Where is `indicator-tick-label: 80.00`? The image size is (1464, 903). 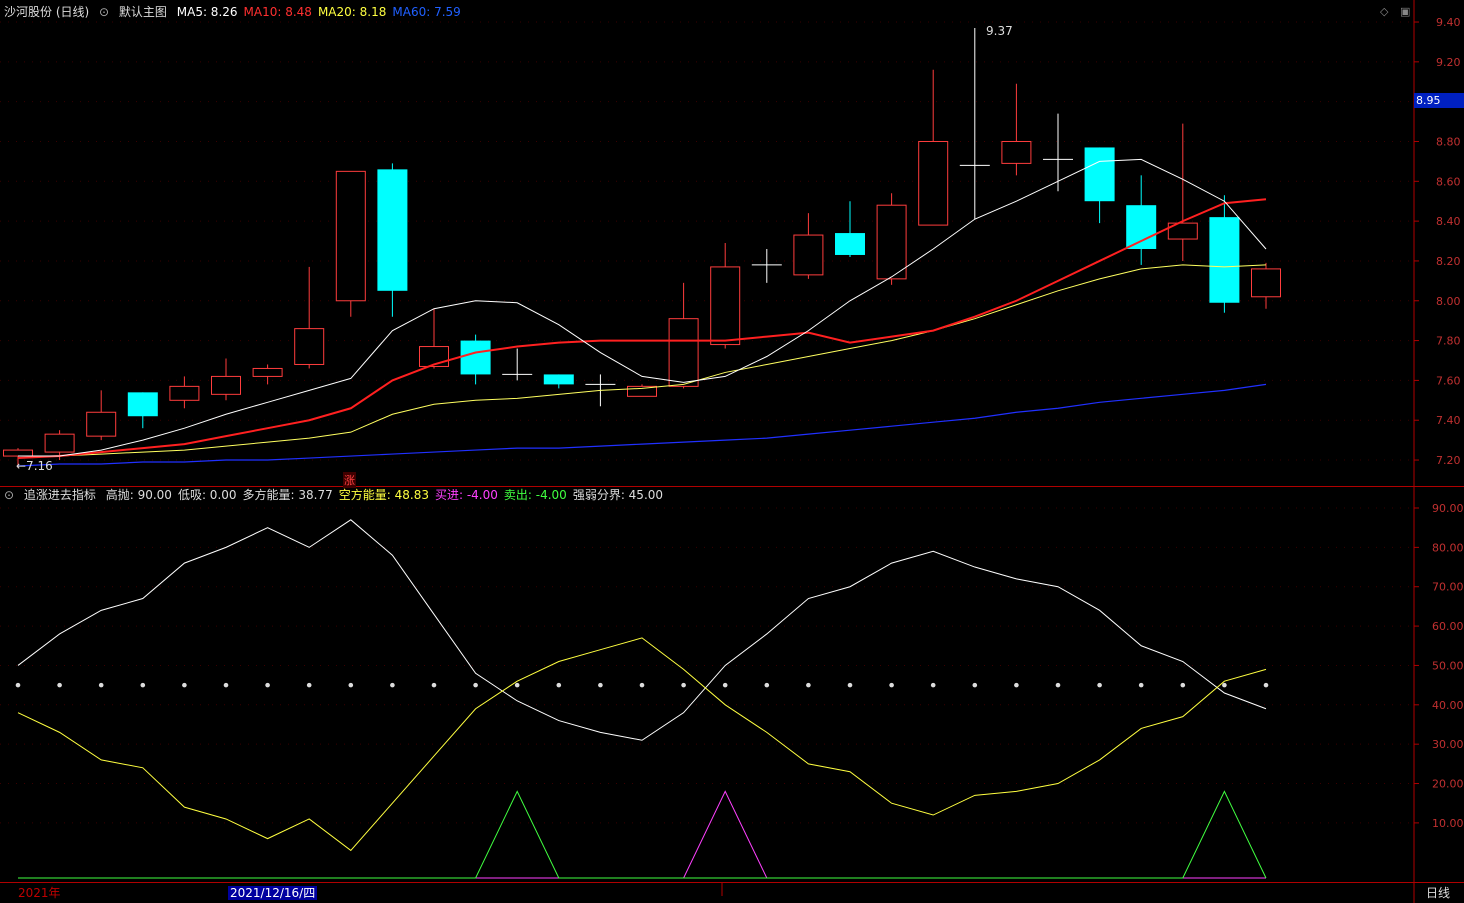 indicator-tick-label: 80.00 is located at coordinates (1448, 547).